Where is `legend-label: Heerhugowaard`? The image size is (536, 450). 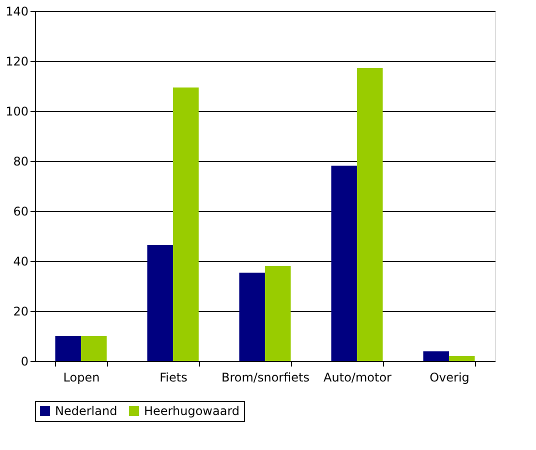
legend-label: Heerhugowaard is located at coordinates (192, 411).